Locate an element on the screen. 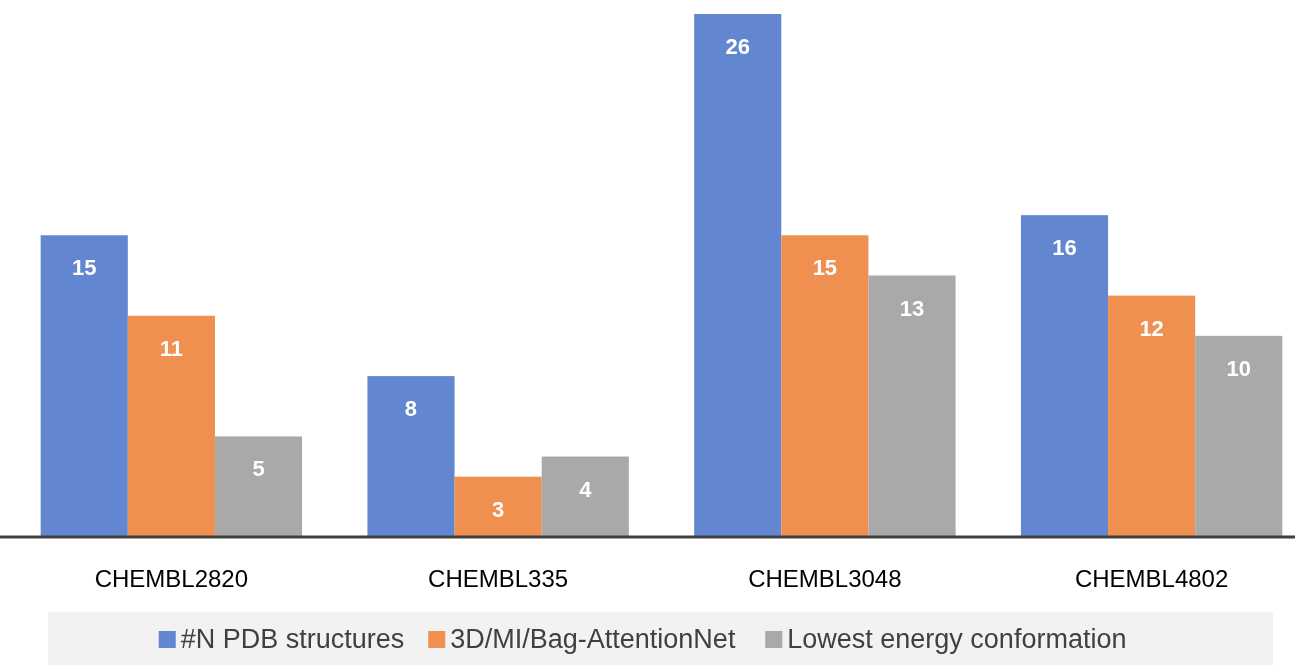 The image size is (1295, 665). x-tick-label: CHEMBL3048 is located at coordinates (825, 578).